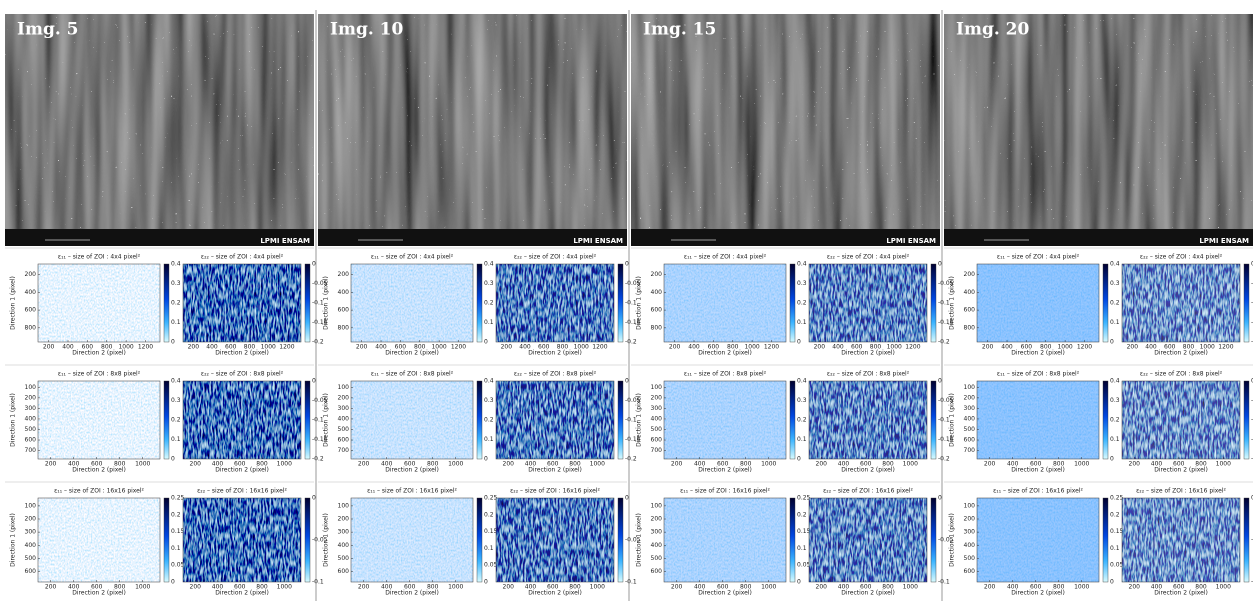 Image resolution: width=1253 pixels, height=601 pixels. What do you see at coordinates (31, 327) in the screenshot?
I see `y-tick-label: 800` at bounding box center [31, 327].